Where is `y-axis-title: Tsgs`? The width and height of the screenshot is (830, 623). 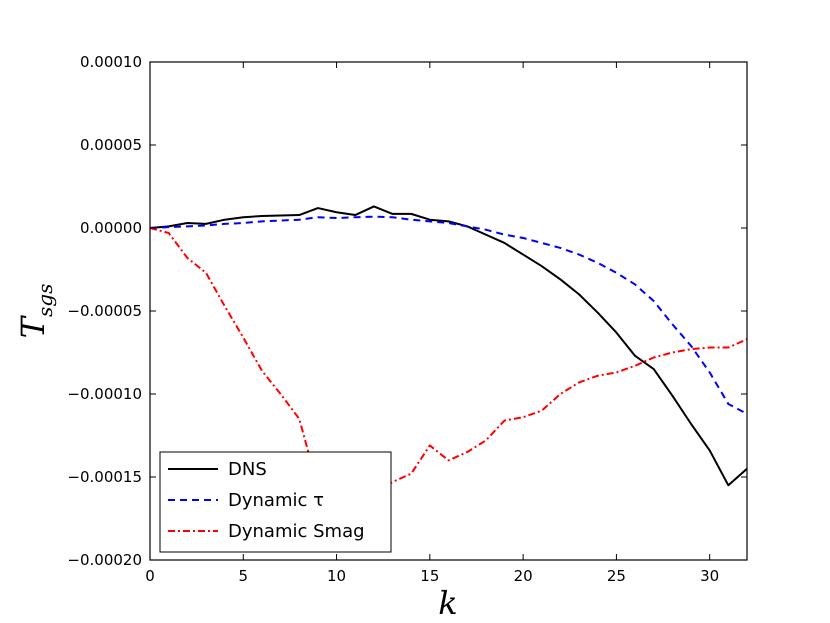 y-axis-title: Tsgs is located at coordinates (35, 311).